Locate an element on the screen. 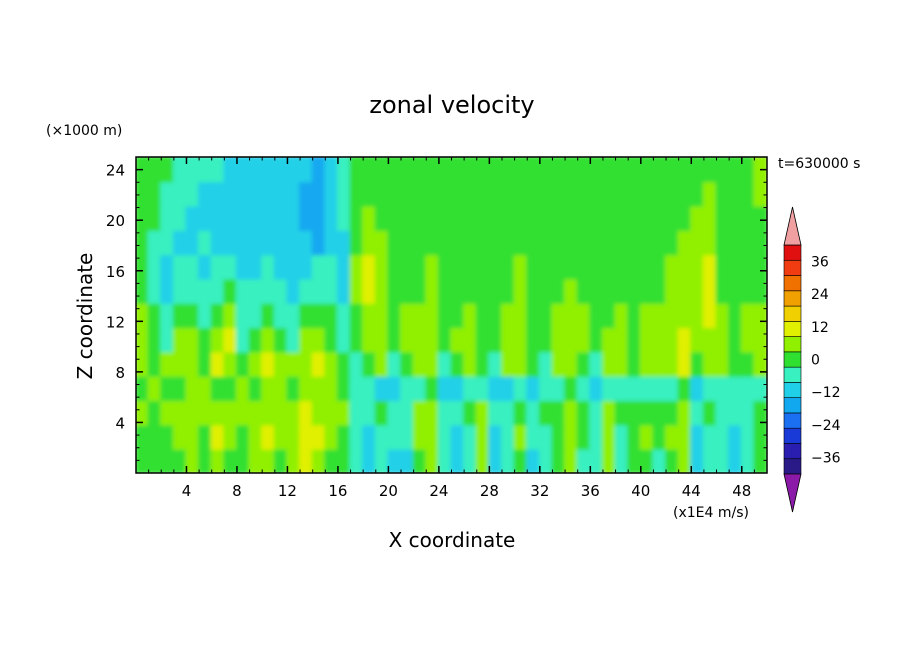 This screenshot has width=904, height=654. x-tick-label: 32 is located at coordinates (539, 491).